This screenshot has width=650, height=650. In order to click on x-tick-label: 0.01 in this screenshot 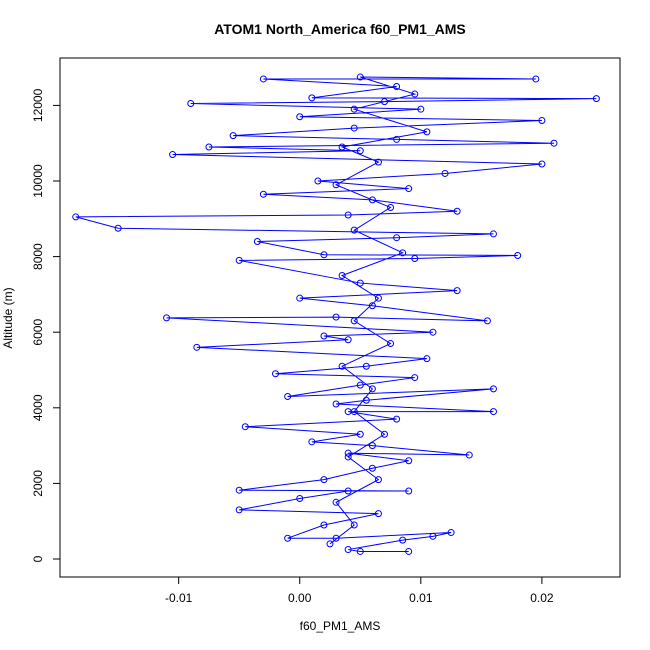, I will do `click(421, 598)`.